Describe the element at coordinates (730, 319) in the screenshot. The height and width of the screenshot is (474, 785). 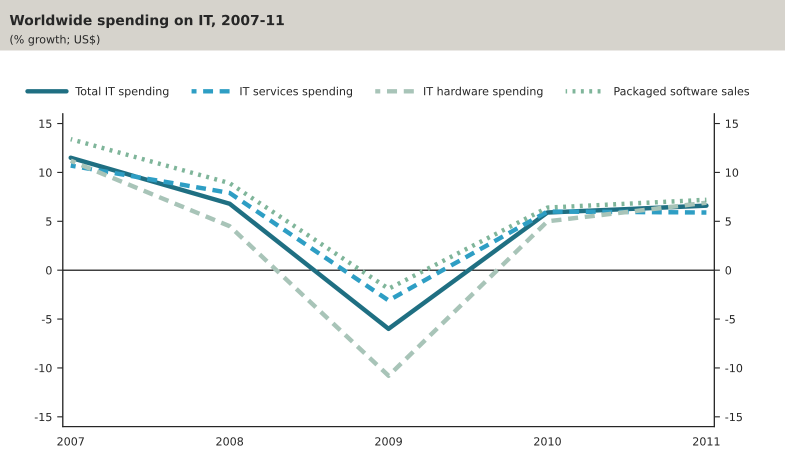
I see `y2-tick-label: -5` at that location.